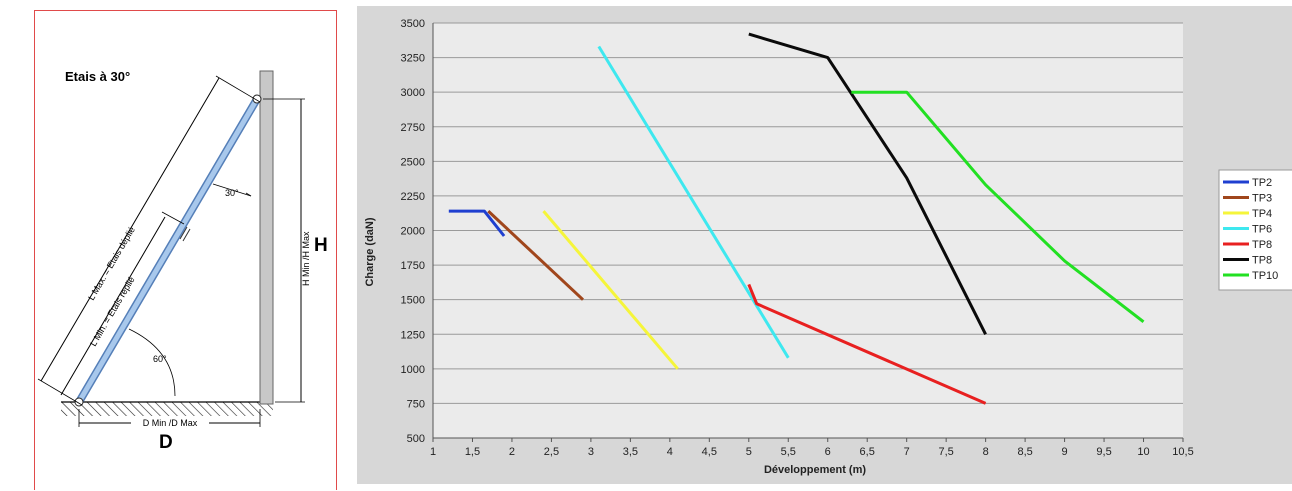  I want to click on y-tick-label: 500, so click(416, 439).